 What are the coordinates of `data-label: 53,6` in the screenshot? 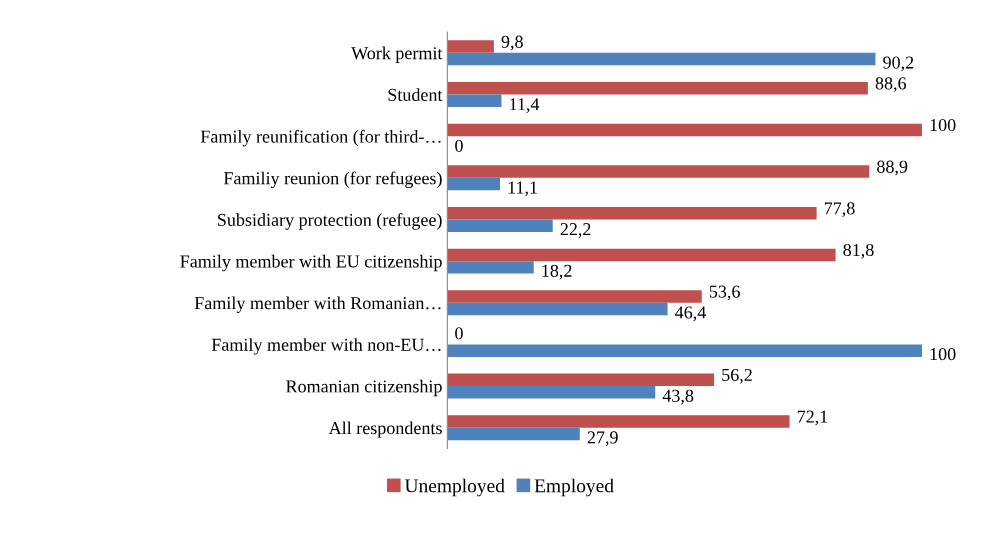 It's located at (724, 293).